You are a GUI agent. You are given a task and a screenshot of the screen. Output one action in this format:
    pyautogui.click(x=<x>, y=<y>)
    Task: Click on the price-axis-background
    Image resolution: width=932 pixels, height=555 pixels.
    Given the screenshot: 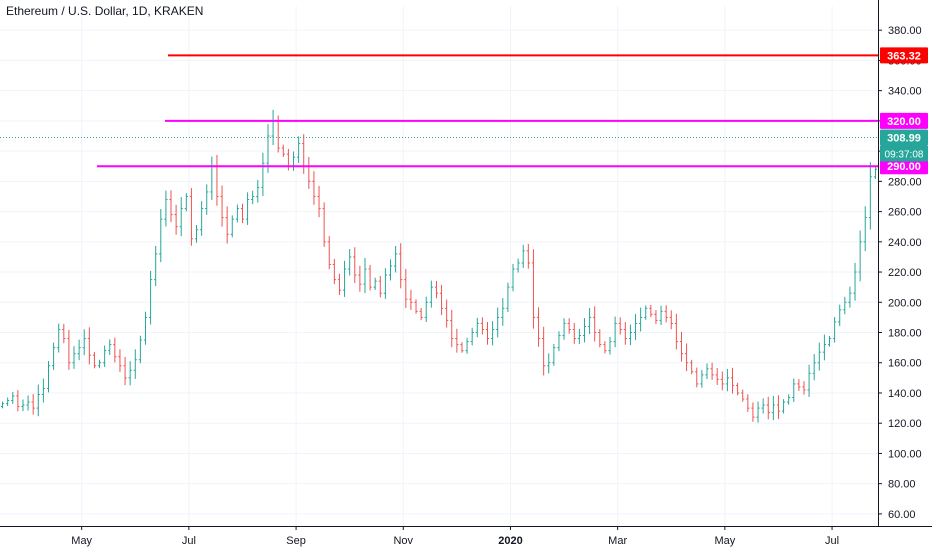 What is the action you would take?
    pyautogui.click(x=905, y=275)
    